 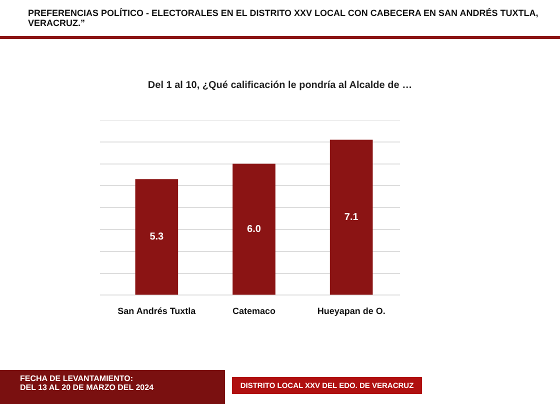 What do you see at coordinates (254, 311) in the screenshot?
I see `x-tick-label: Catemaco` at bounding box center [254, 311].